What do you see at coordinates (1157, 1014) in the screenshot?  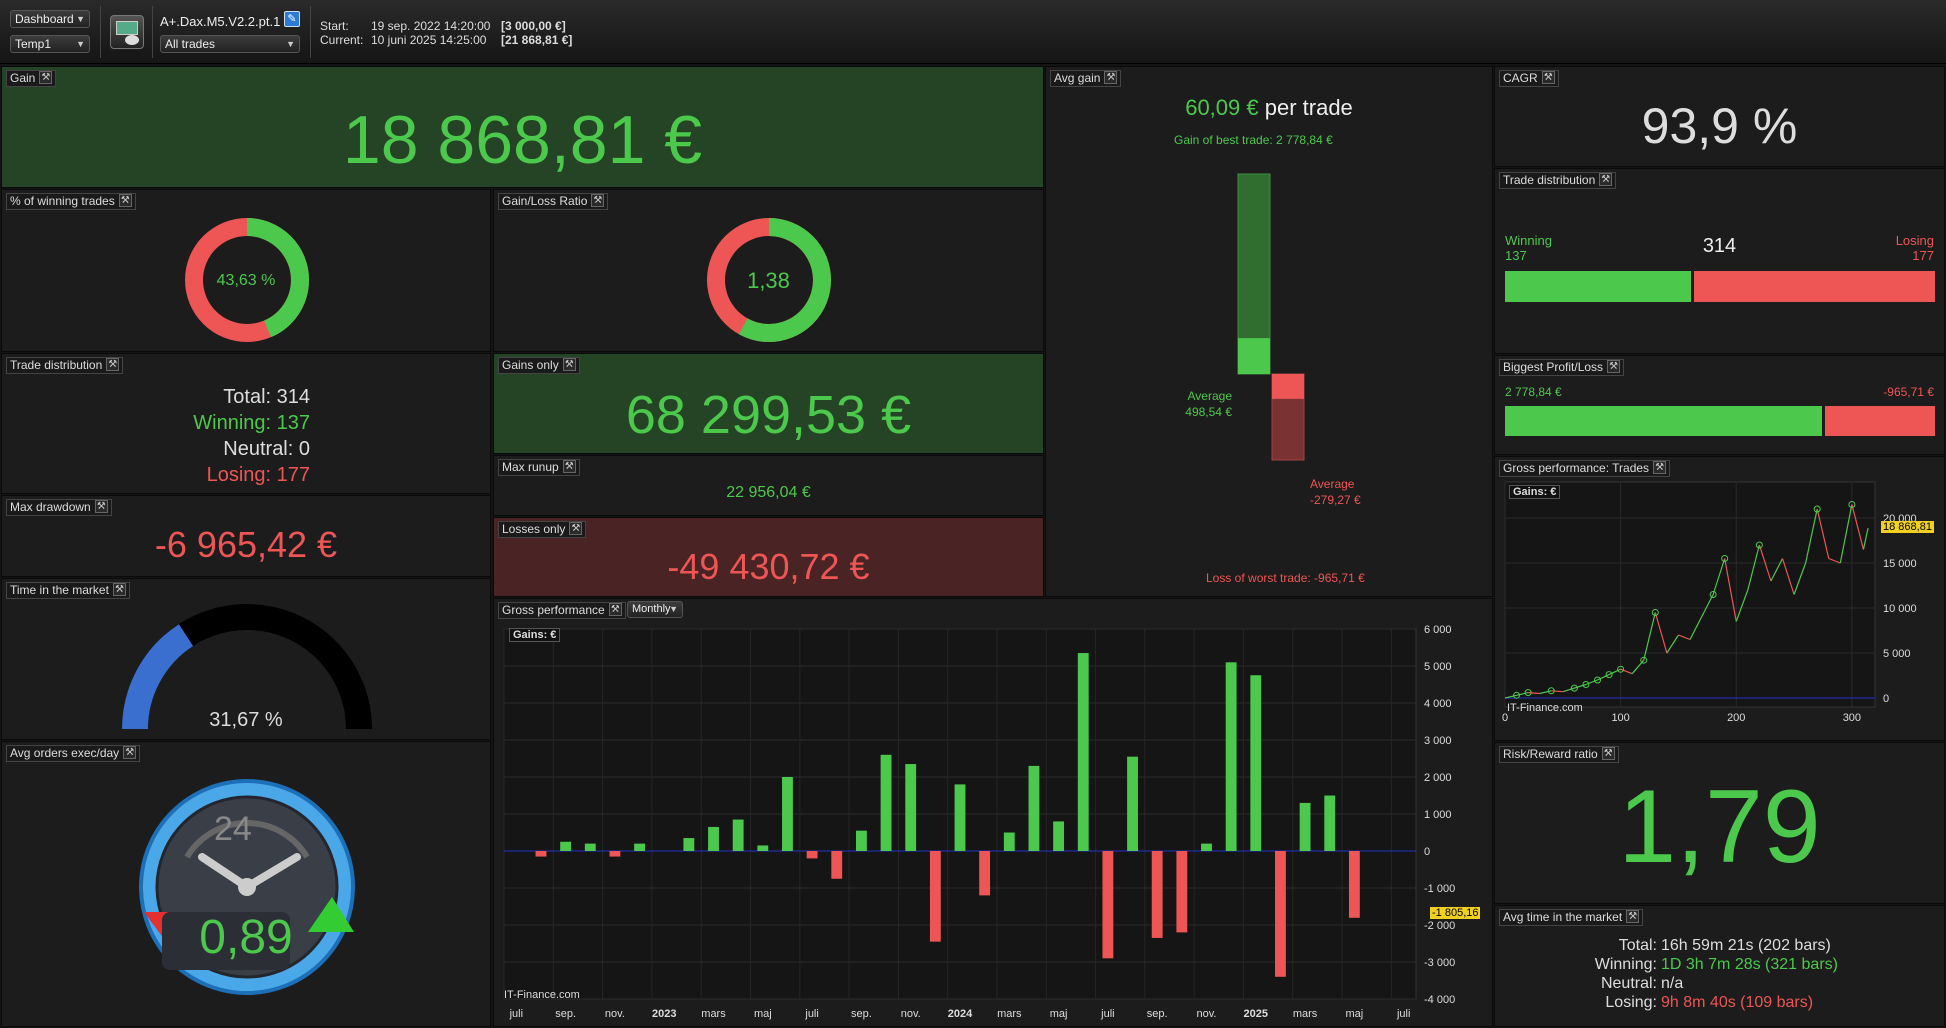 I see `x-tick-label: sep.` at bounding box center [1157, 1014].